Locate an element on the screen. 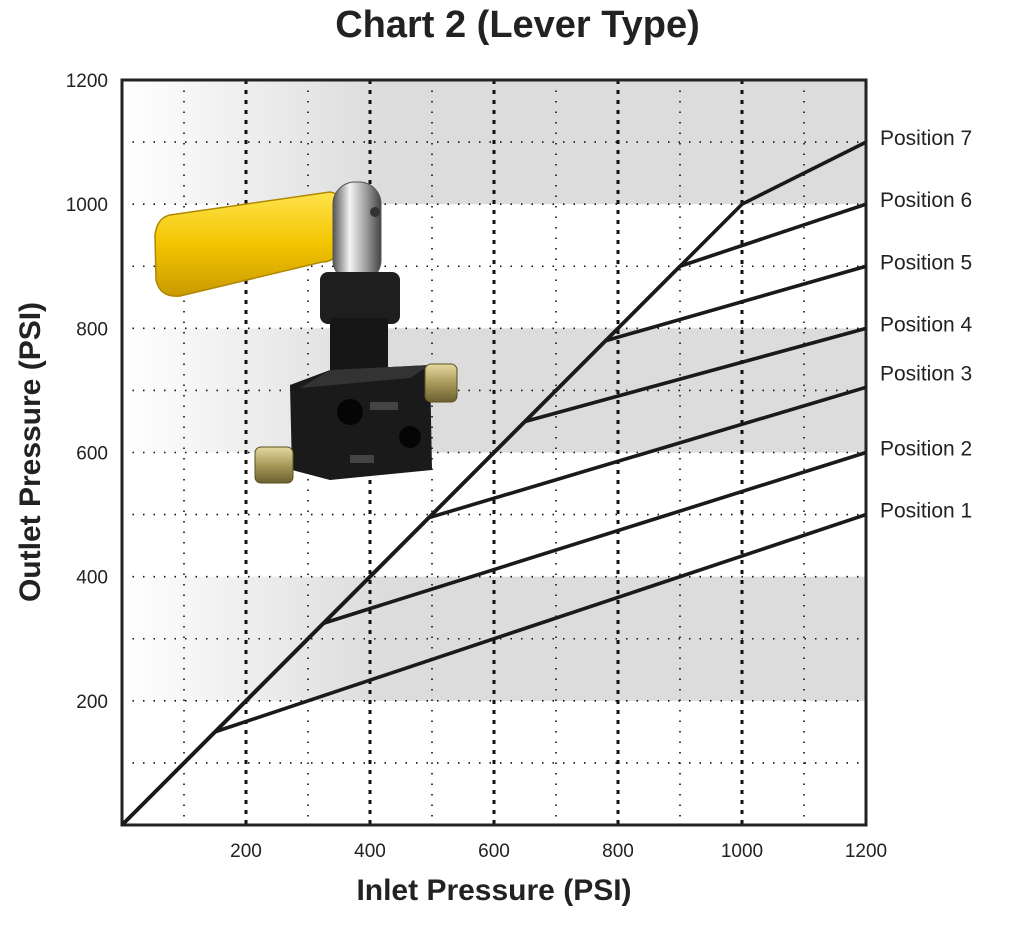 The height and width of the screenshot is (932, 1013). y-axis-label: Outlet Pressure (PSI) is located at coordinates (30, 452).